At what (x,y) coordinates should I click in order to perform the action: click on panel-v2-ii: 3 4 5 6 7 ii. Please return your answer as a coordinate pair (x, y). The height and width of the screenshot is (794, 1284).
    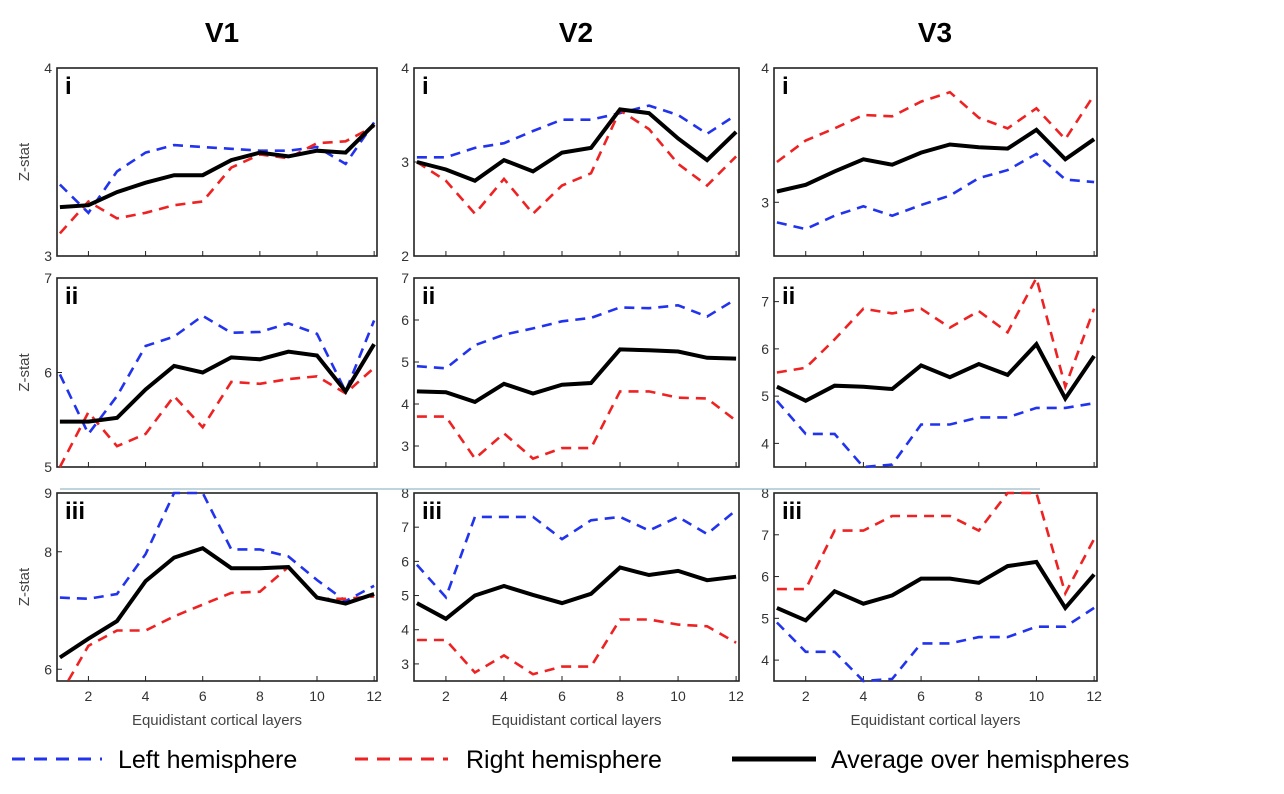
    Looking at the image, I should click on (570, 369).